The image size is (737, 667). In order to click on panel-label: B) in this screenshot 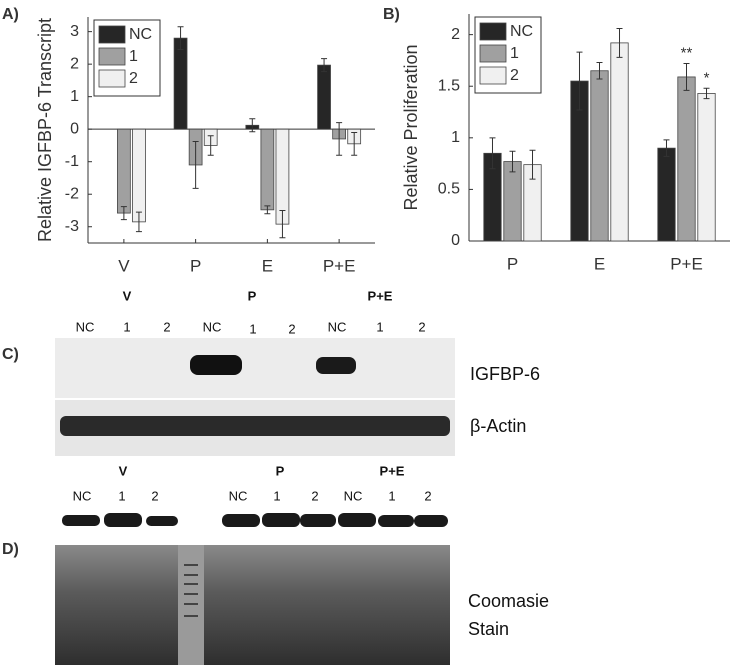, I will do `click(391, 14)`.